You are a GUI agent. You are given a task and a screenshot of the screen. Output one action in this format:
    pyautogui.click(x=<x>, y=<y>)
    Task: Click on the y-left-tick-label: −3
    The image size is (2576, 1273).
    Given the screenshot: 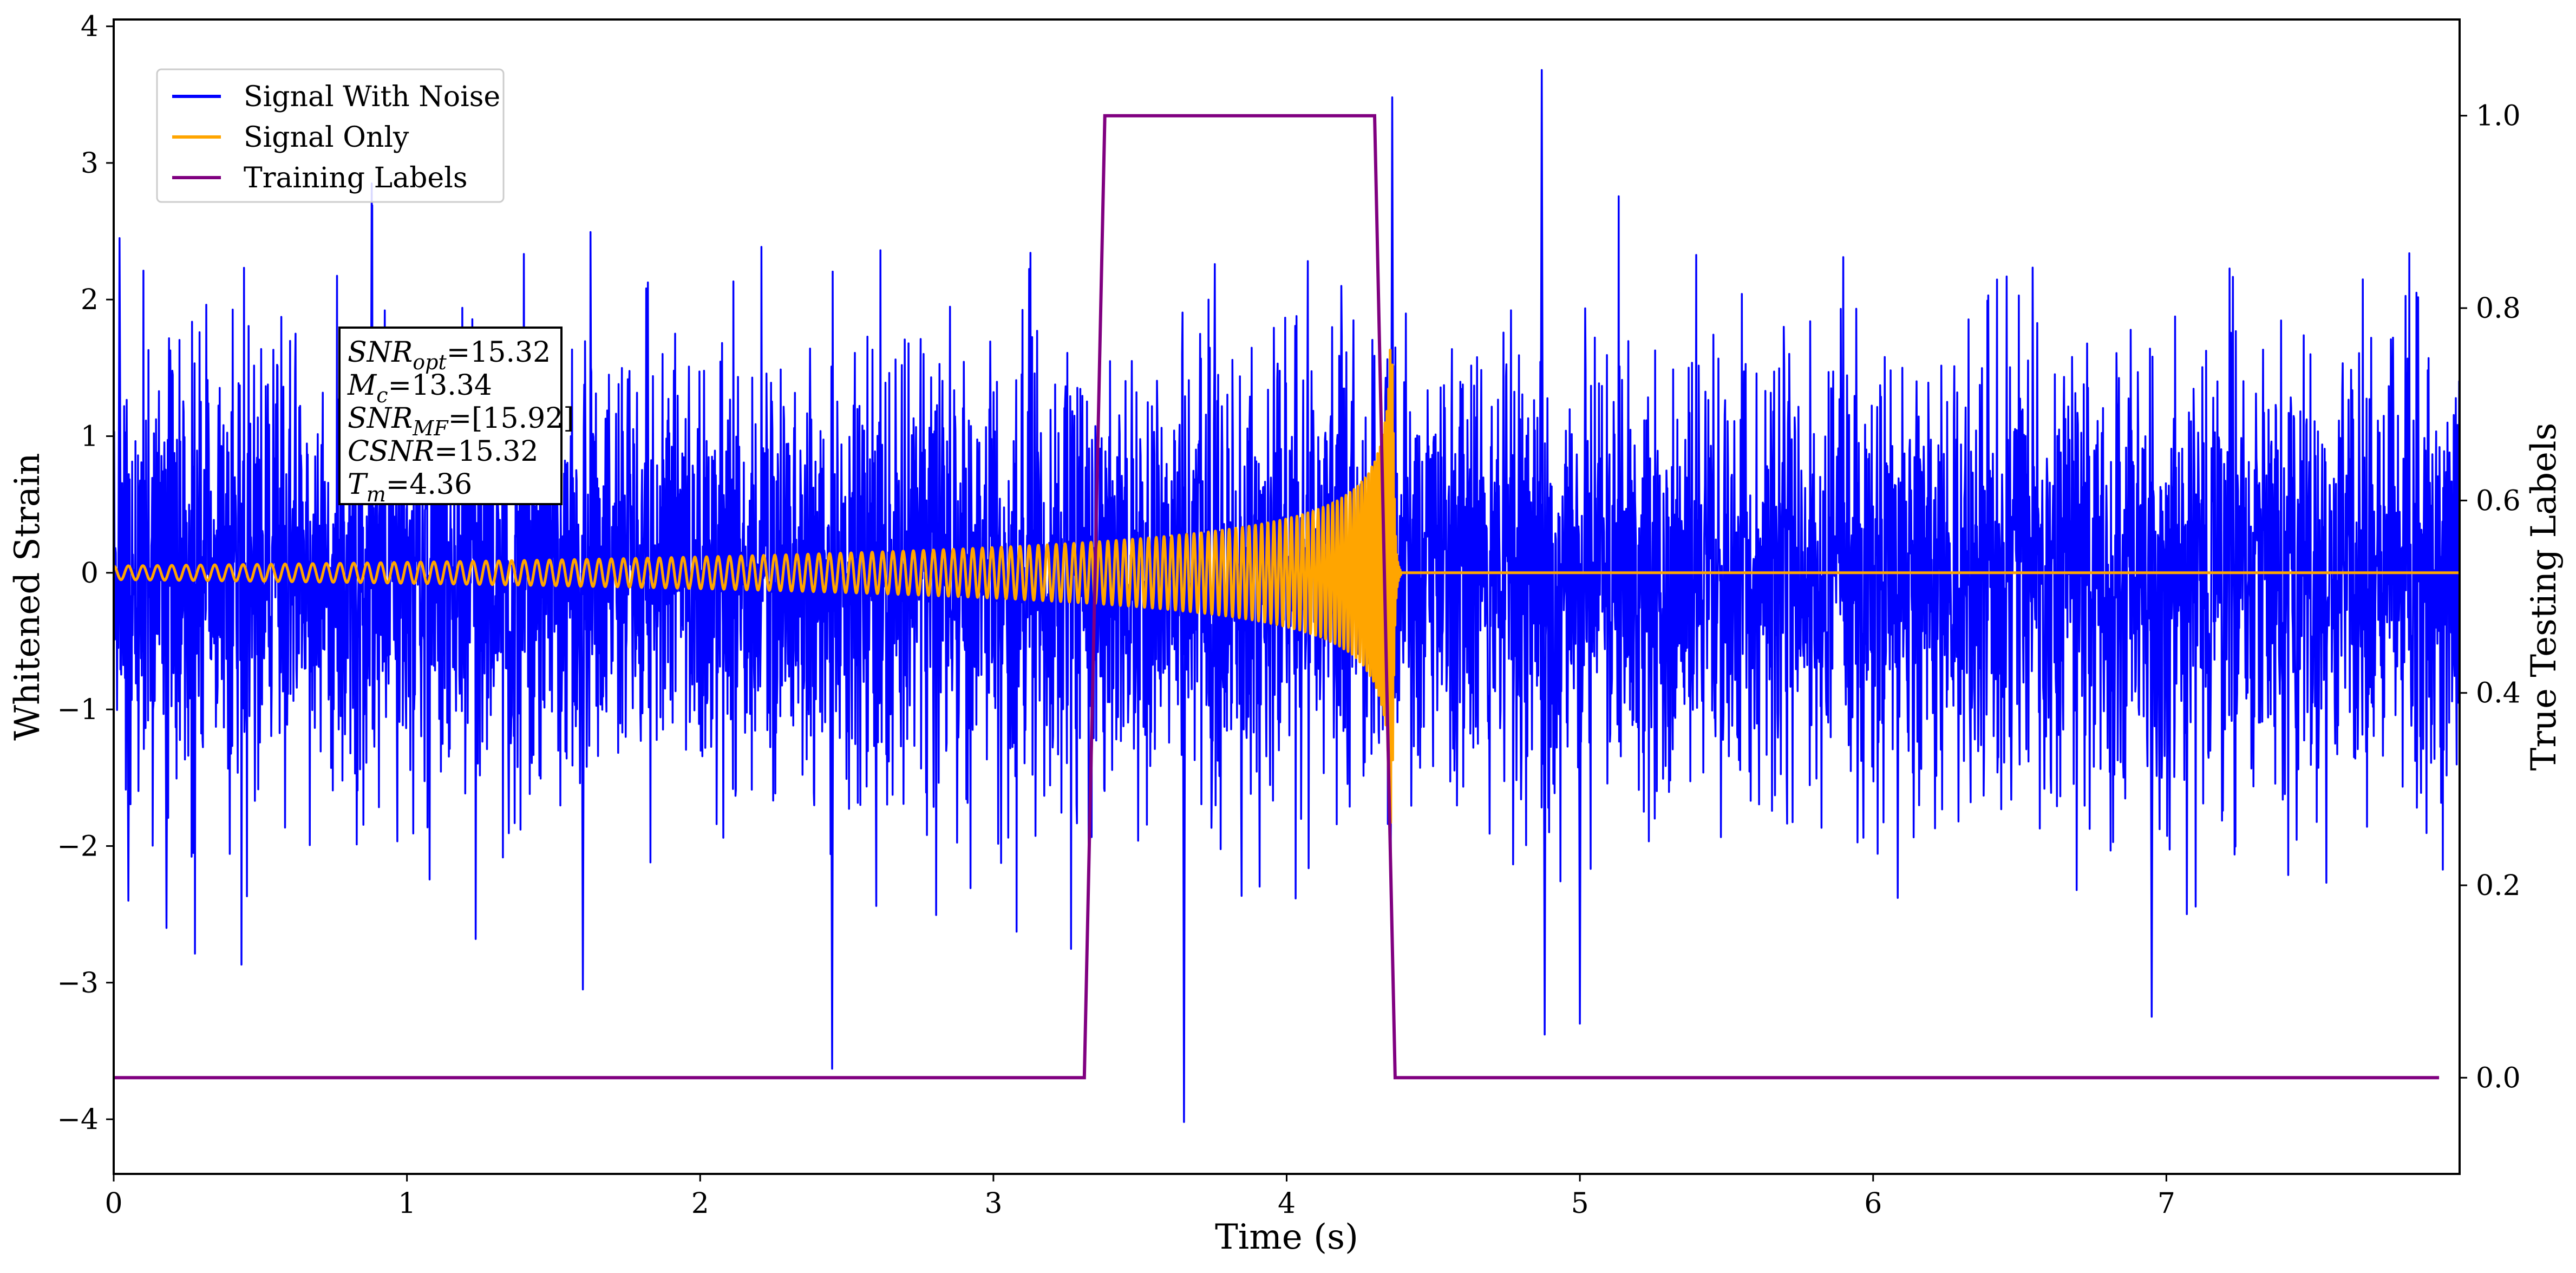 What is the action you would take?
    pyautogui.click(x=78, y=984)
    